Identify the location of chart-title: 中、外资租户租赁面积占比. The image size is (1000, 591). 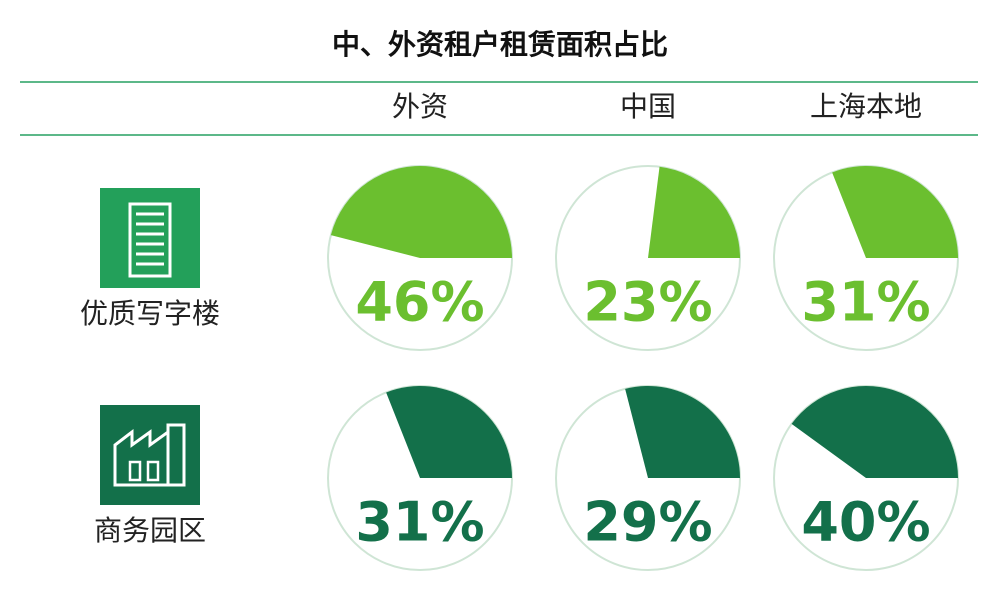
(500, 44).